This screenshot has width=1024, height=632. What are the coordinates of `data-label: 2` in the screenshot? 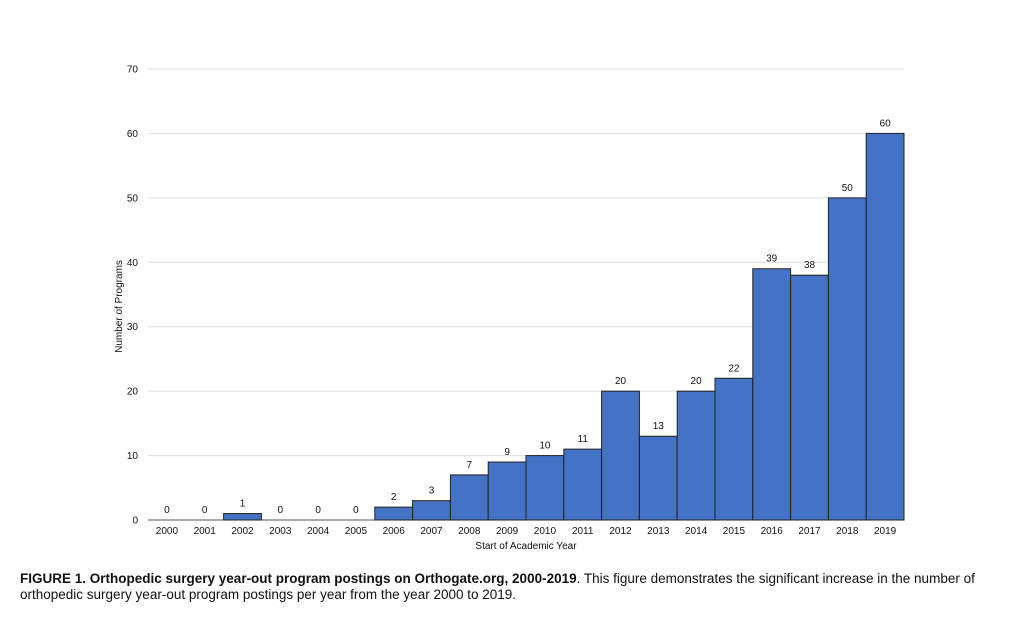 It's located at (394, 497).